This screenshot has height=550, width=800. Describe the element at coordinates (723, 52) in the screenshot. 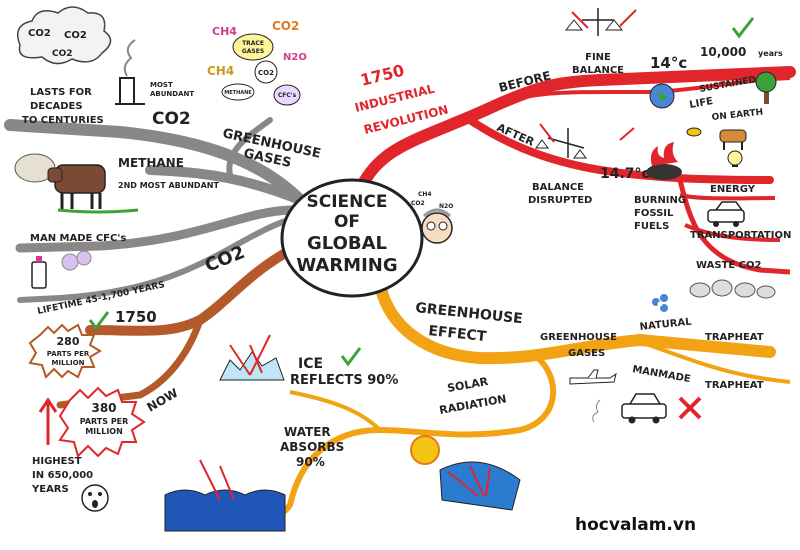

I see `before-years: 10,000` at that location.